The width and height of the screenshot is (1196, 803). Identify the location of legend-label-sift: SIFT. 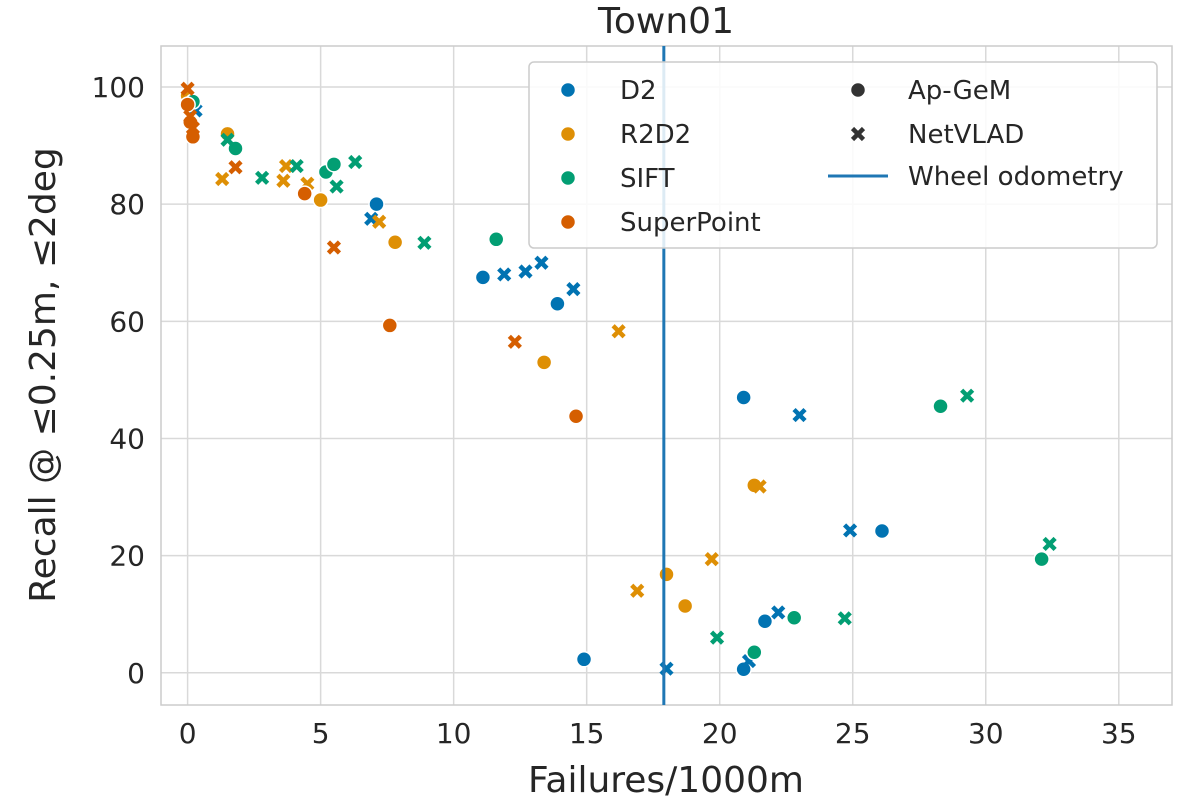
(647, 179).